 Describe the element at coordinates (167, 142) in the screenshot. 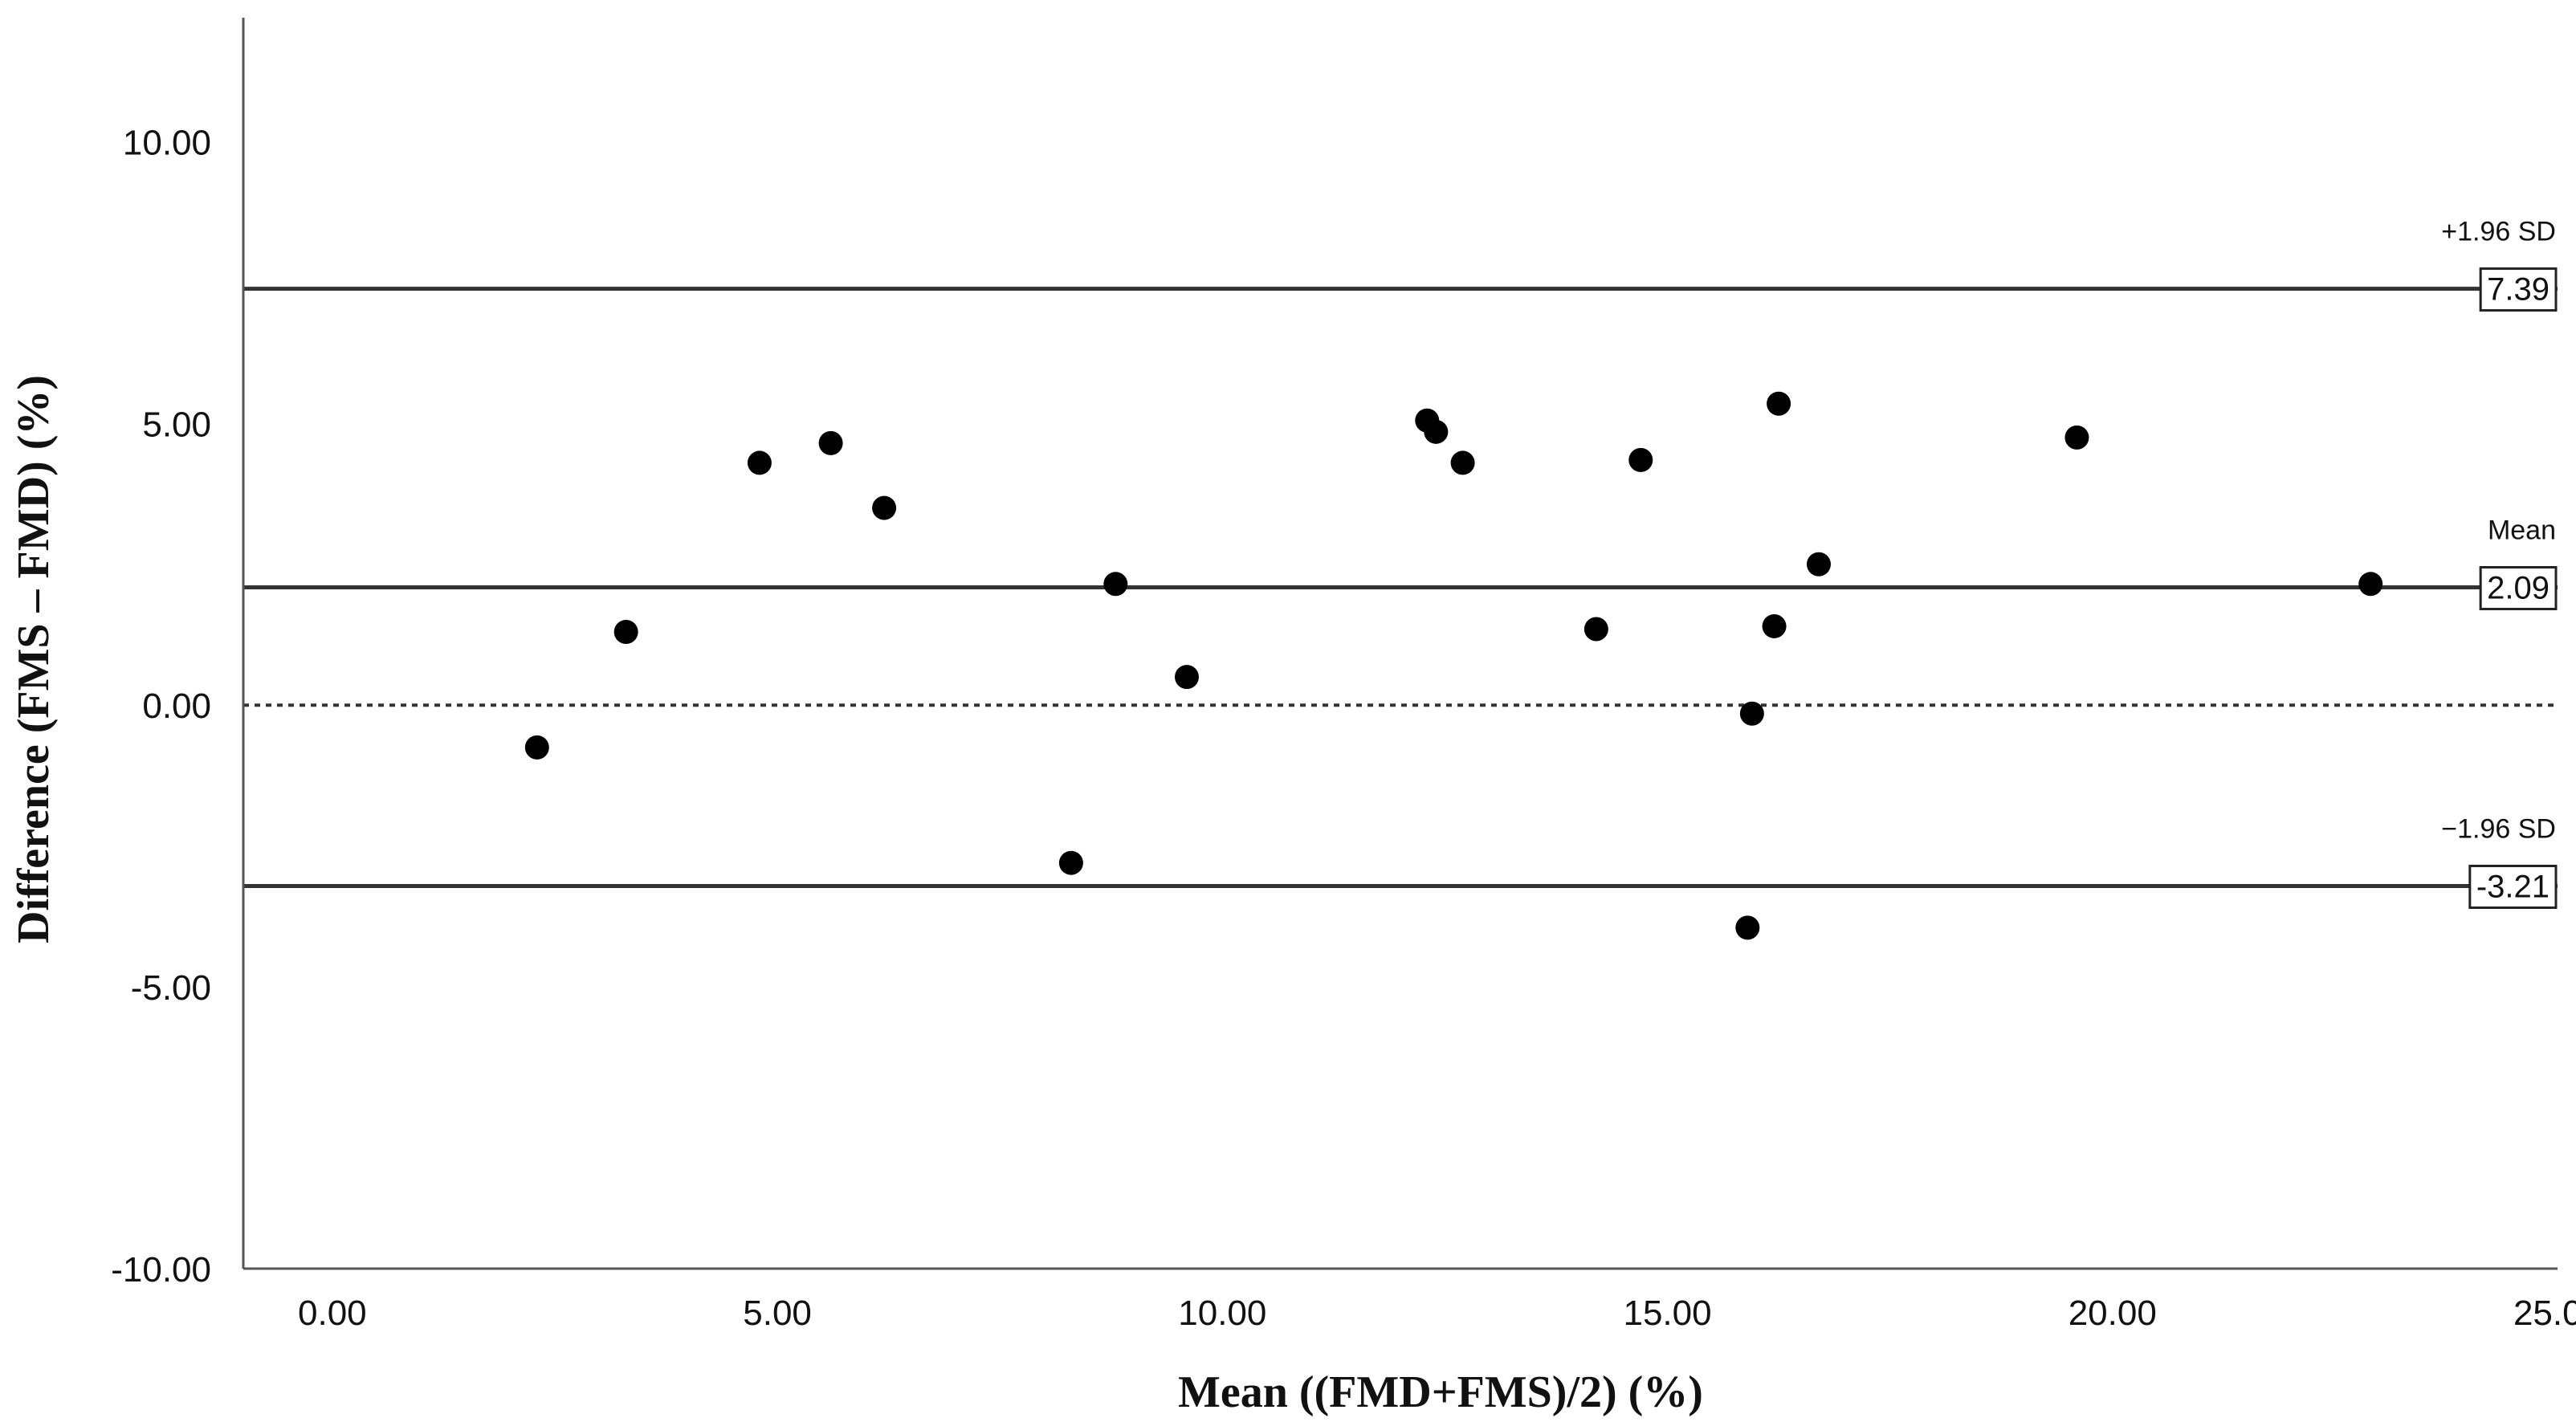

I see `y-tick-label: 10.00` at that location.